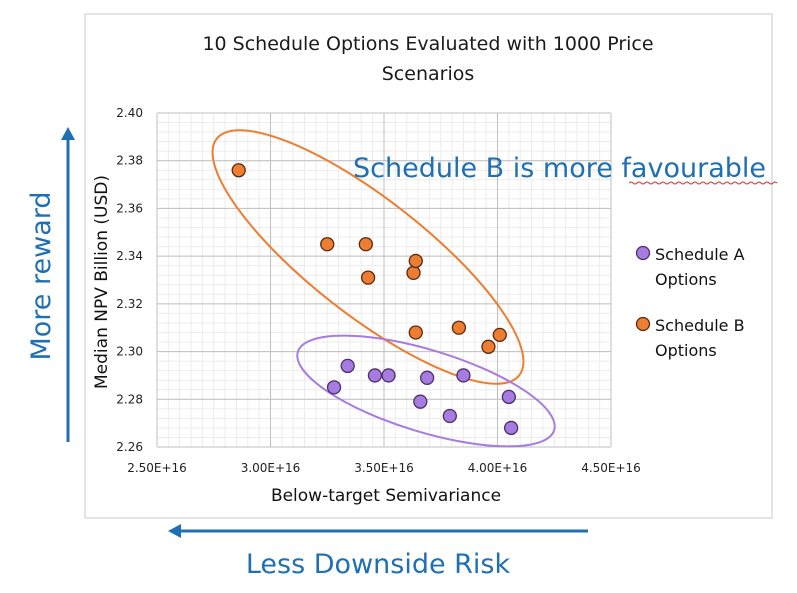 Image resolution: width=797 pixels, height=593 pixels. I want to click on x-axis-label: Below-target Semivariance, so click(386, 496).